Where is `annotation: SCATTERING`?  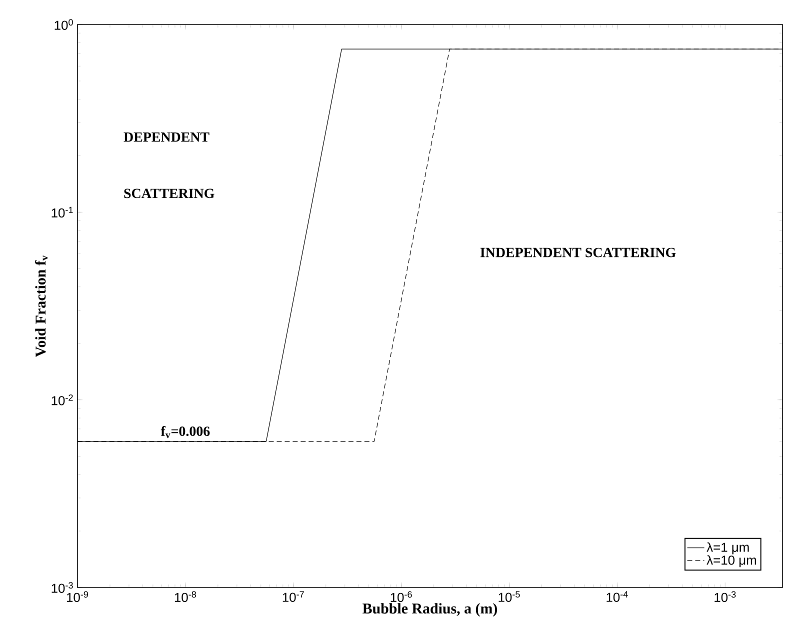 annotation: SCATTERING is located at coordinates (169, 193).